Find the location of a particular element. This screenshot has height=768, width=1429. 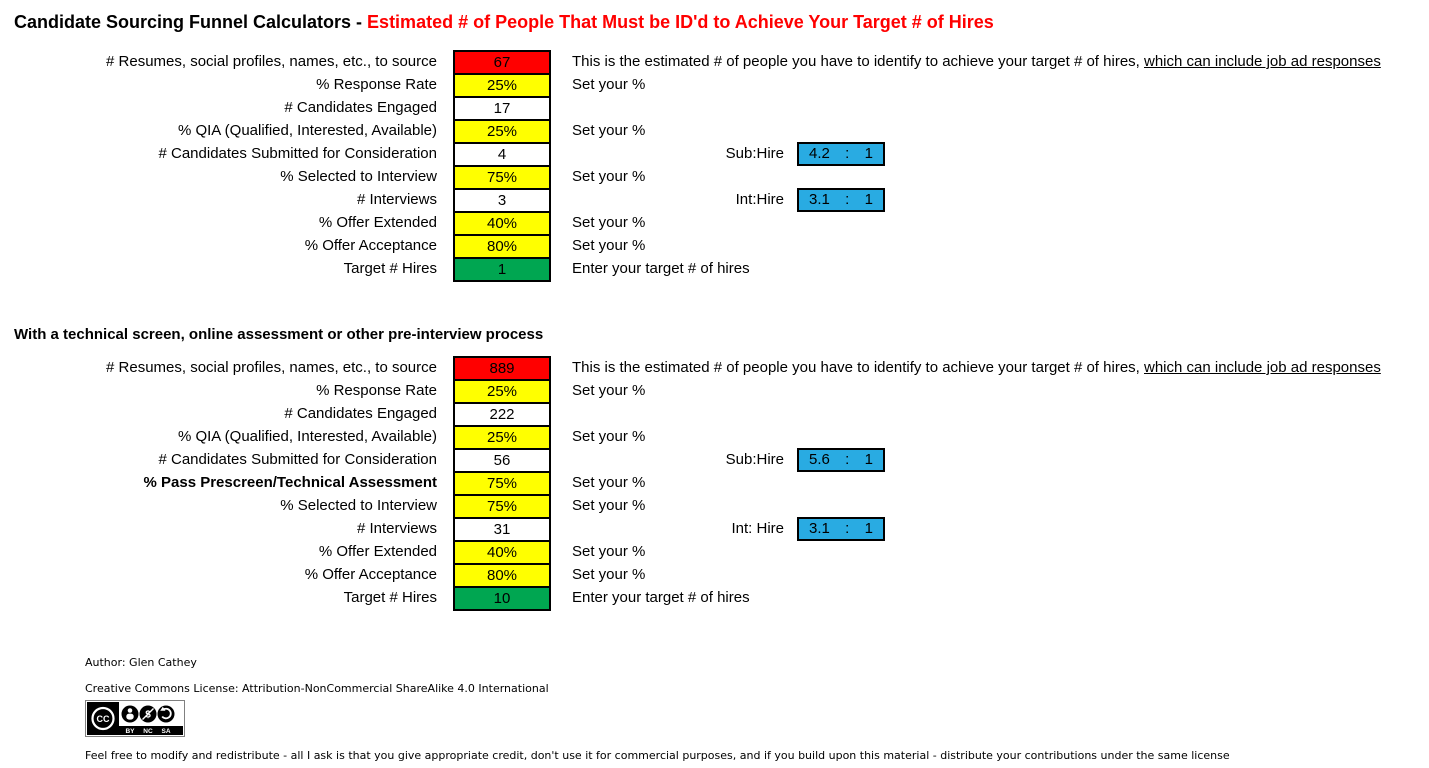

by-label: BY is located at coordinates (130, 731).